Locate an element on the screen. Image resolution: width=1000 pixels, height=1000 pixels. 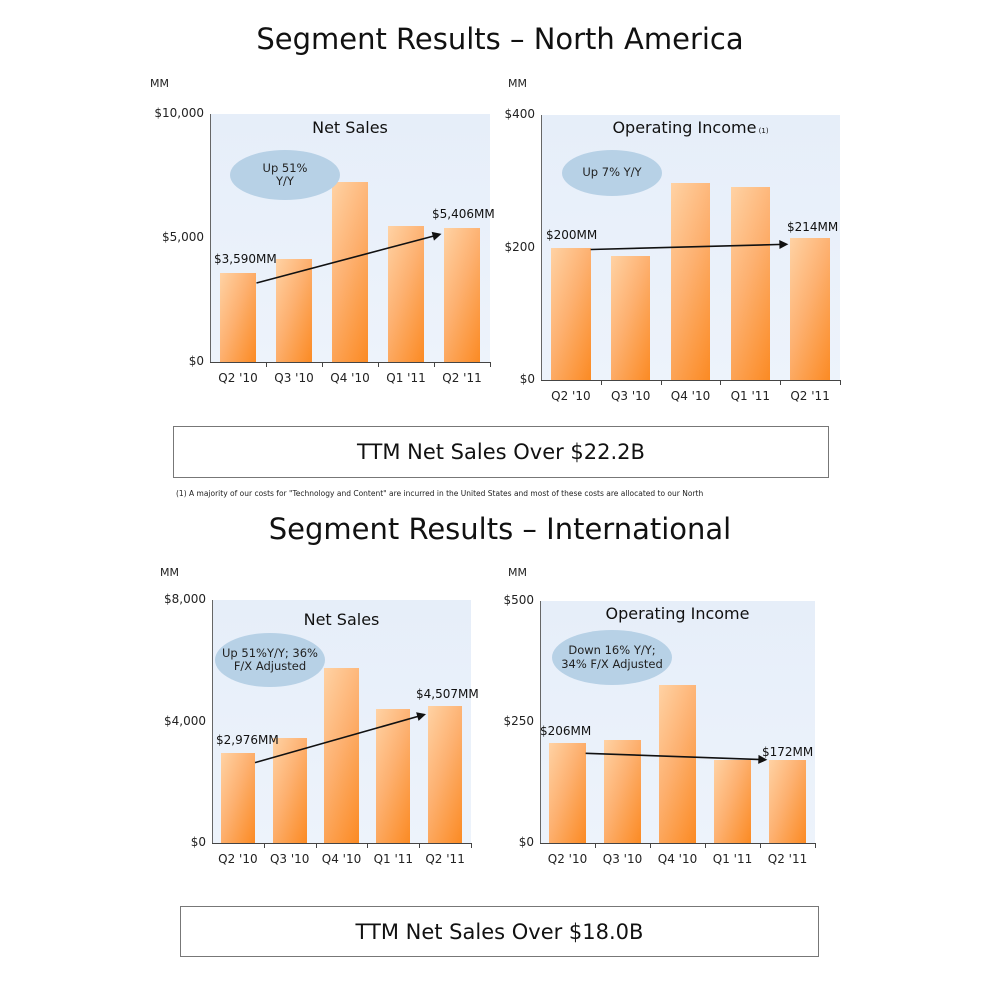
start-value-label: $2,976MM is located at coordinates (247, 740).